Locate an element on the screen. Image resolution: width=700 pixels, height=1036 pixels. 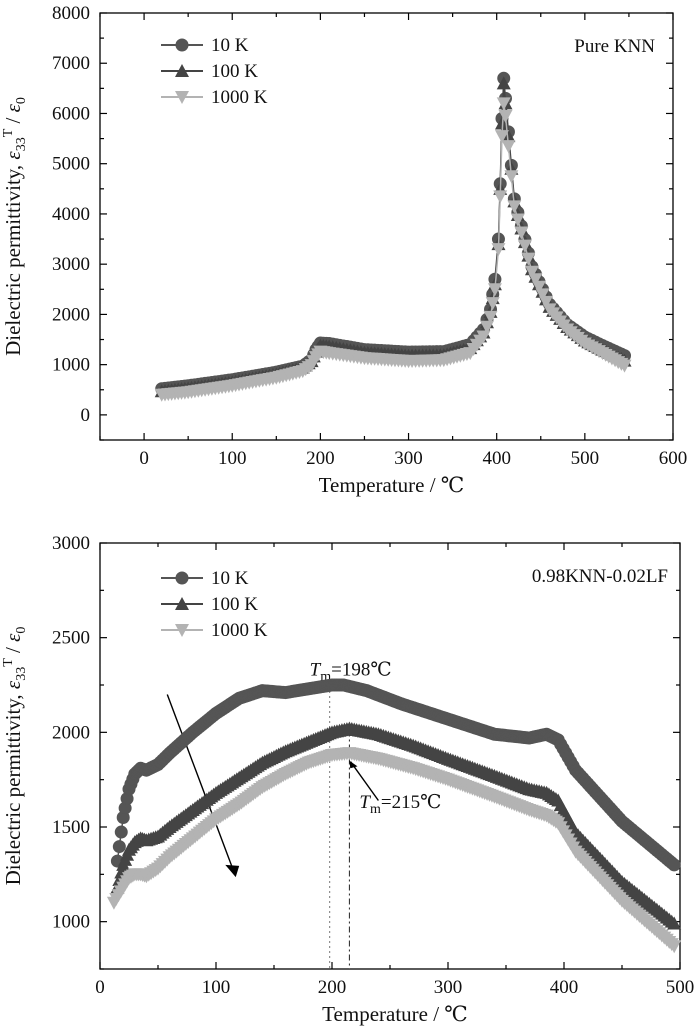
tm-198-label: Tm=198℃ is located at coordinates (351, 672).